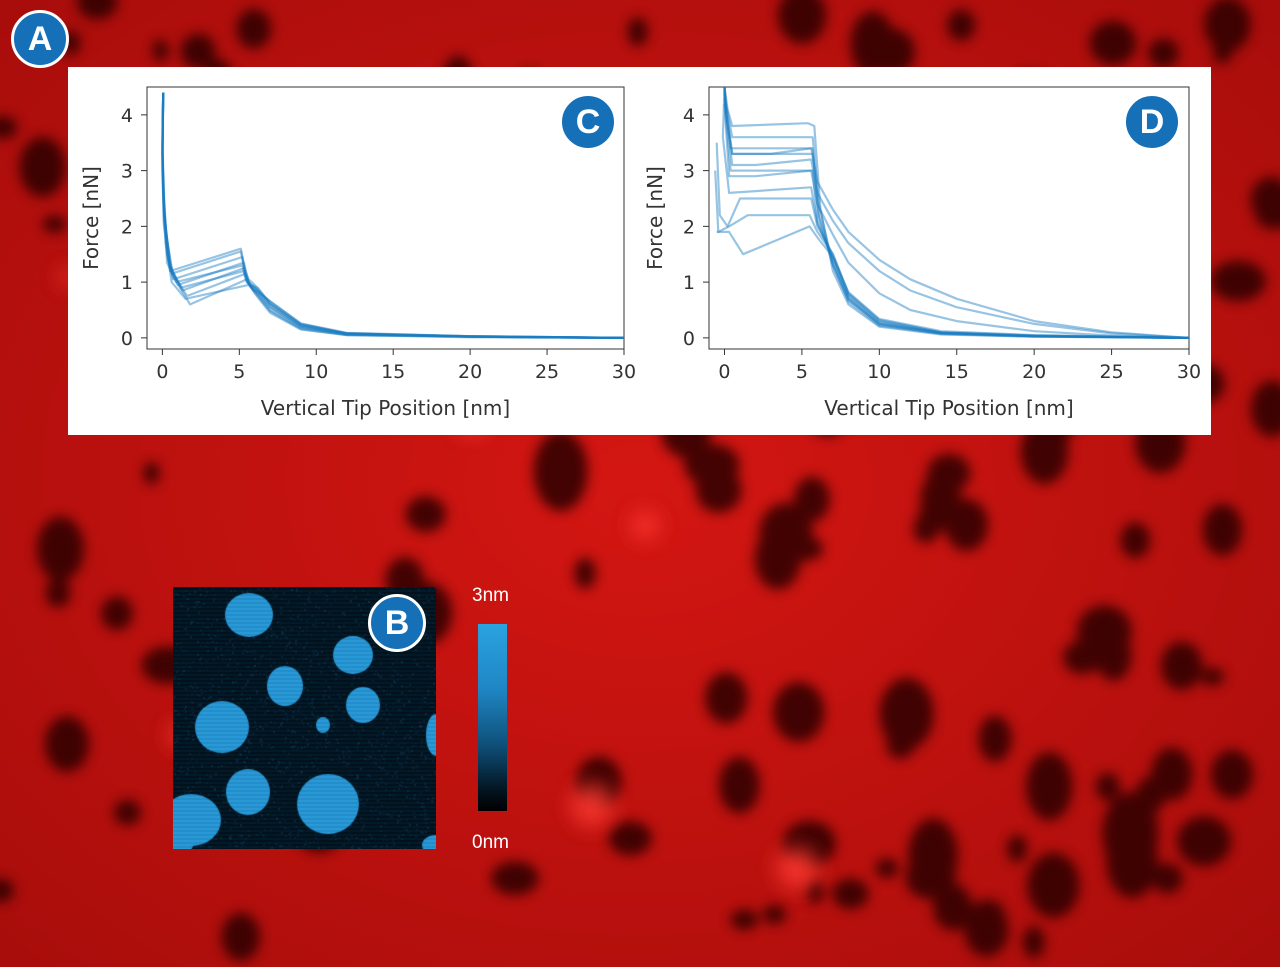  I want to click on bright-spot, so click(645, 525).